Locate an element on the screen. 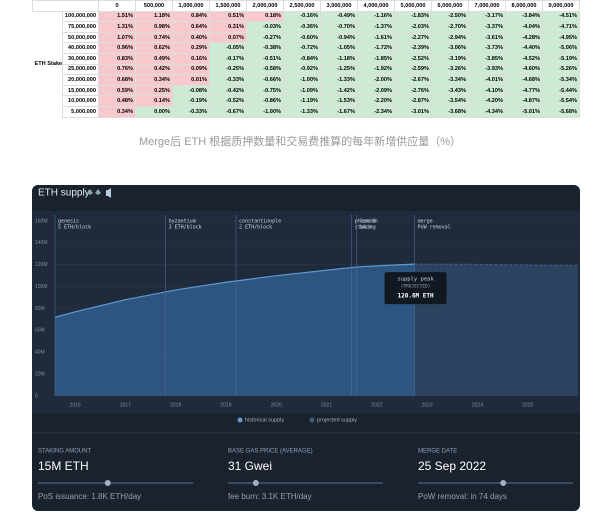 Image resolution: width=600 pixels, height=523 pixels. cell: -2.09% is located at coordinates (376, 90).